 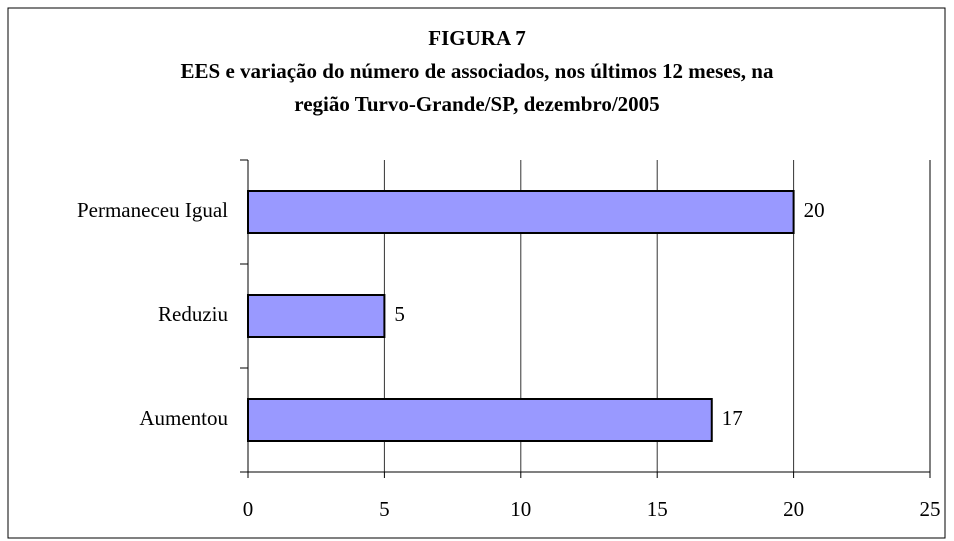 What do you see at coordinates (248, 509) in the screenshot?
I see `x-tick-label: 0` at bounding box center [248, 509].